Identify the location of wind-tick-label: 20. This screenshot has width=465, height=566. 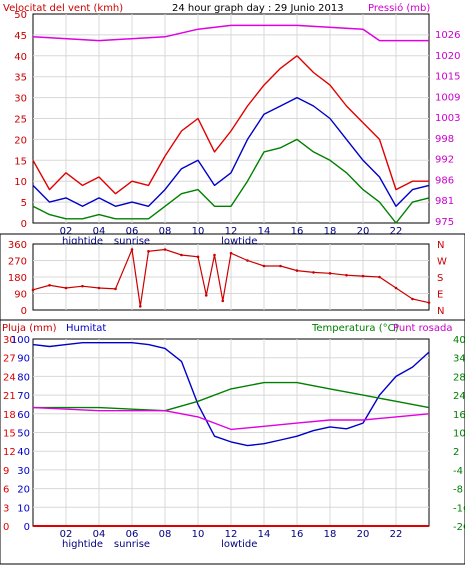
(20, 140).